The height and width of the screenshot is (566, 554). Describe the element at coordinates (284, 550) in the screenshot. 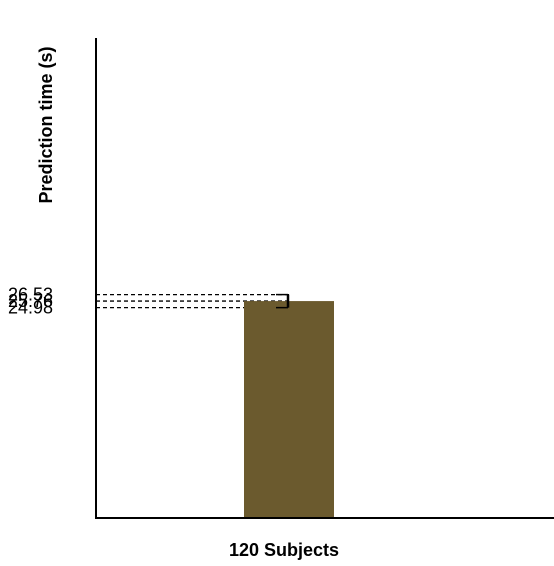

I see `x-category-label: 120 Subjects` at that location.